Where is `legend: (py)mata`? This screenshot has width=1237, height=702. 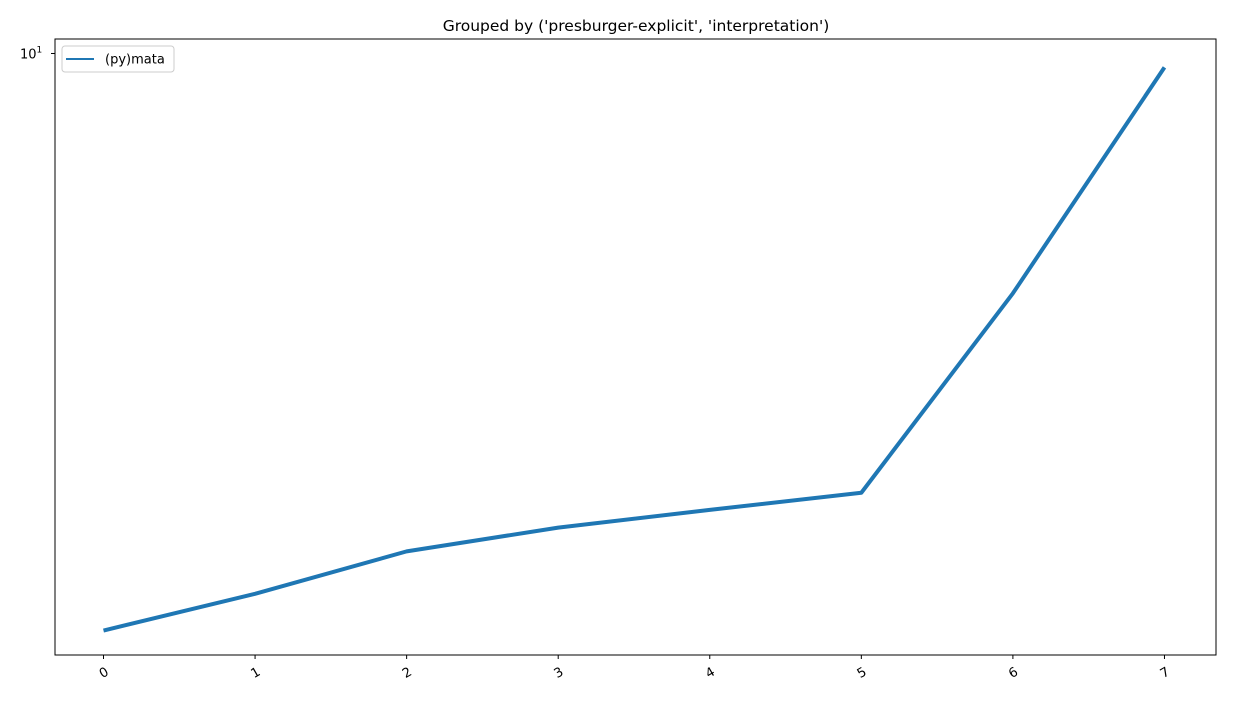
legend: (py)mata is located at coordinates (118, 59).